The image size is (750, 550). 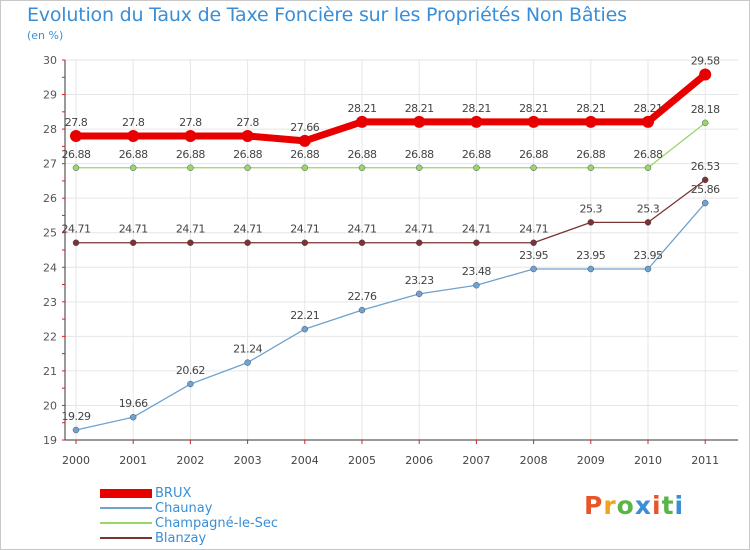 I want to click on x-tick-label: 2003, so click(x=248, y=460).